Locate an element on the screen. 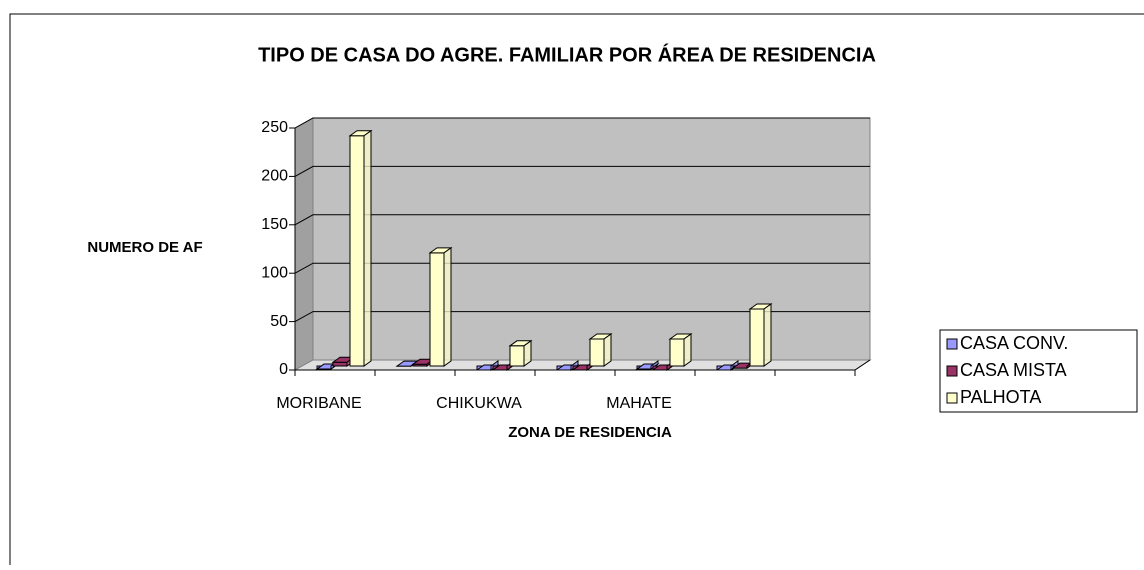  x-tick-label: MAHATE is located at coordinates (638, 403).